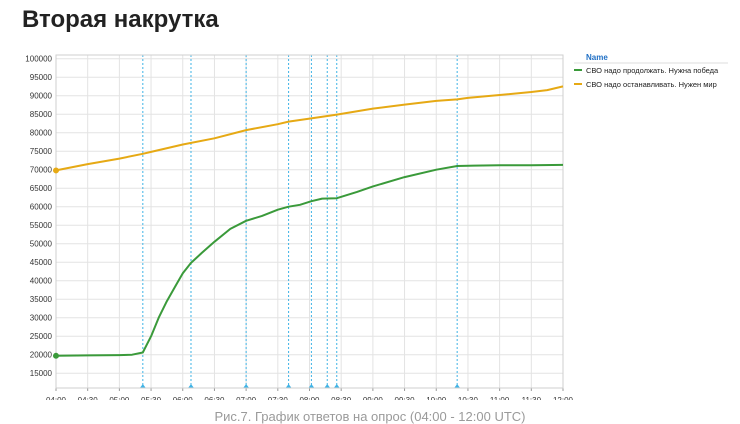  Describe the element at coordinates (246, 398) in the screenshot. I see `x-tick-label: 07:00` at that location.